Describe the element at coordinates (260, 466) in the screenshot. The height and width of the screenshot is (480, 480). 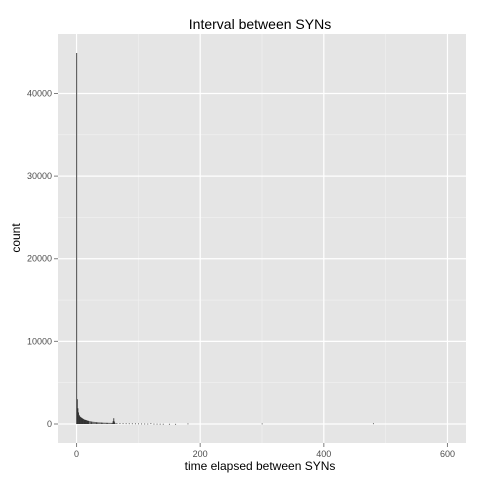
I see `x-axis-title: time elapsed between SYNs` at that location.